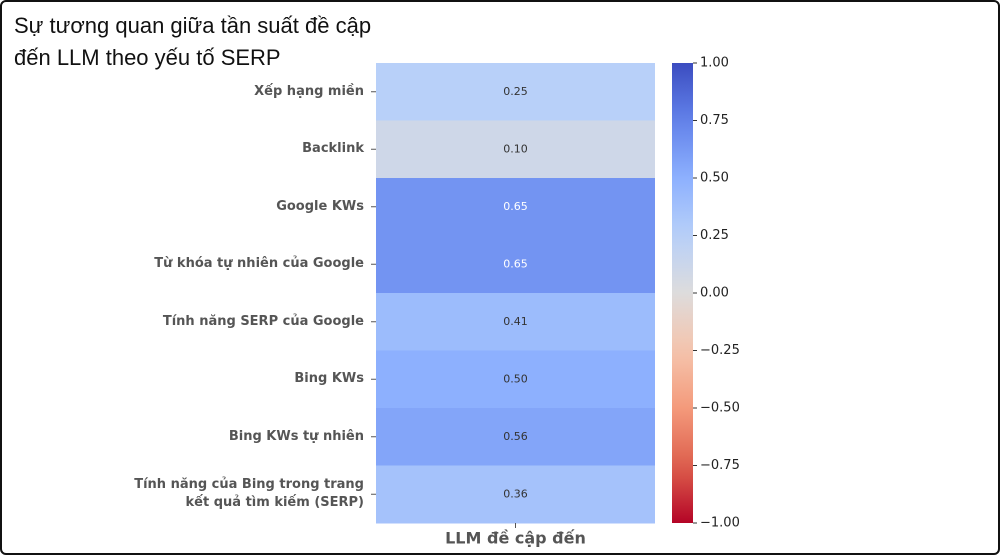  Describe the element at coordinates (714, 178) in the screenshot. I see `colorbar-tick-label: 0.50` at that location.